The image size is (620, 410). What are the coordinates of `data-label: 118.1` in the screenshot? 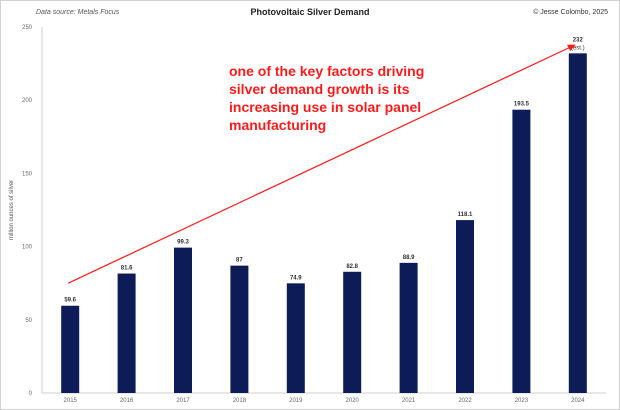 It's located at (465, 215).